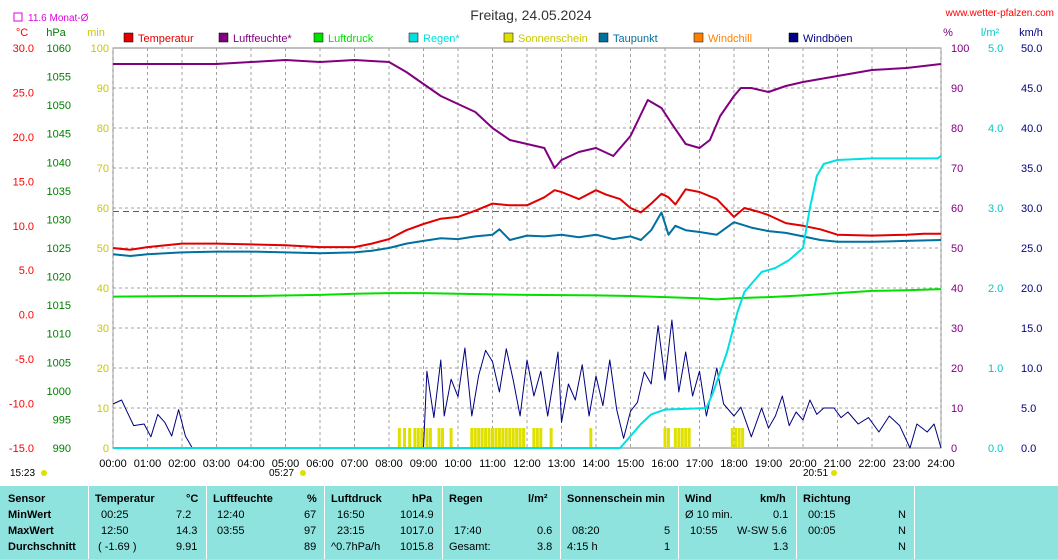 This screenshot has height=559, width=1058. What do you see at coordinates (995, 369) in the screenshot?
I see `rain-axis-tick: 1.0` at bounding box center [995, 369].